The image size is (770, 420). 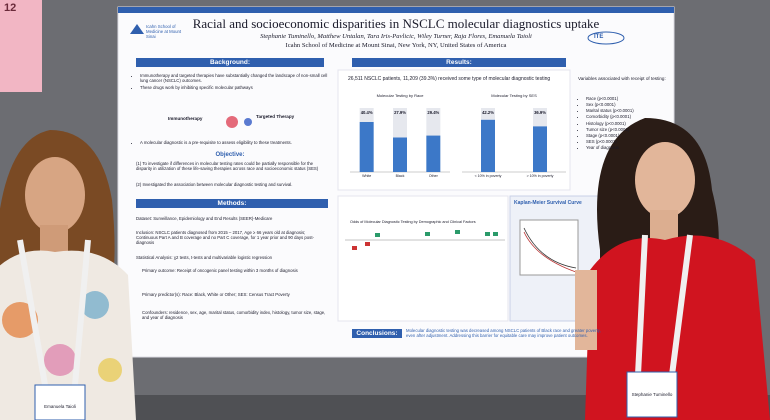 What do you see at coordinates (630, 104) in the screenshot?
I see `variable: Sex (p<0.0001)` at bounding box center [630, 104].